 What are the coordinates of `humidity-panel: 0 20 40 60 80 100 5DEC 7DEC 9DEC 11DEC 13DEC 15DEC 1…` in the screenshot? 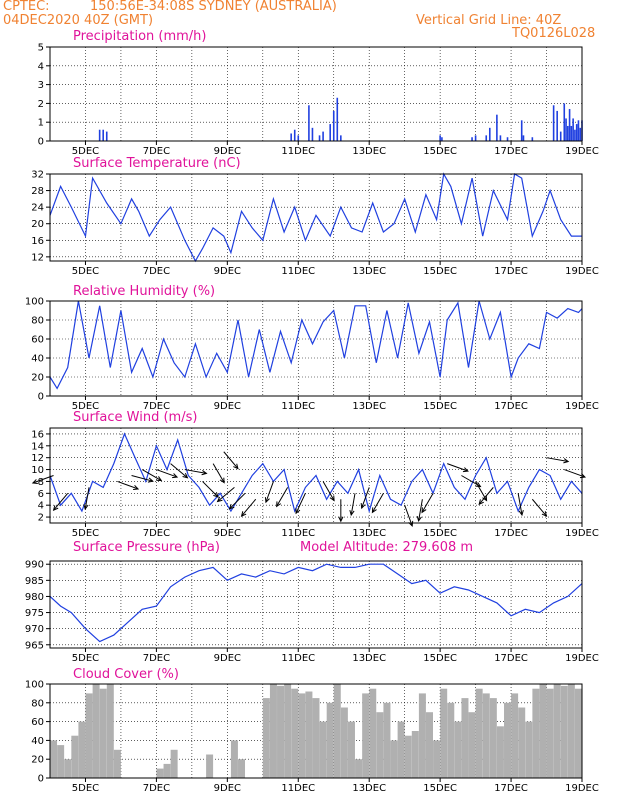 It's located at (312, 348).